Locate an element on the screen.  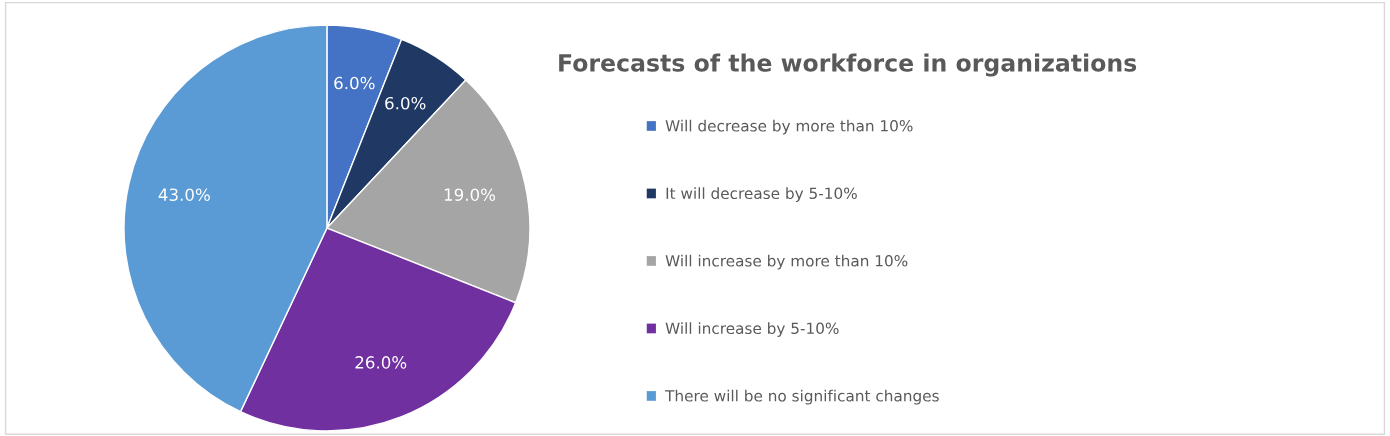
legend-label: It will decrease by 5-10% is located at coordinates (761, 195).